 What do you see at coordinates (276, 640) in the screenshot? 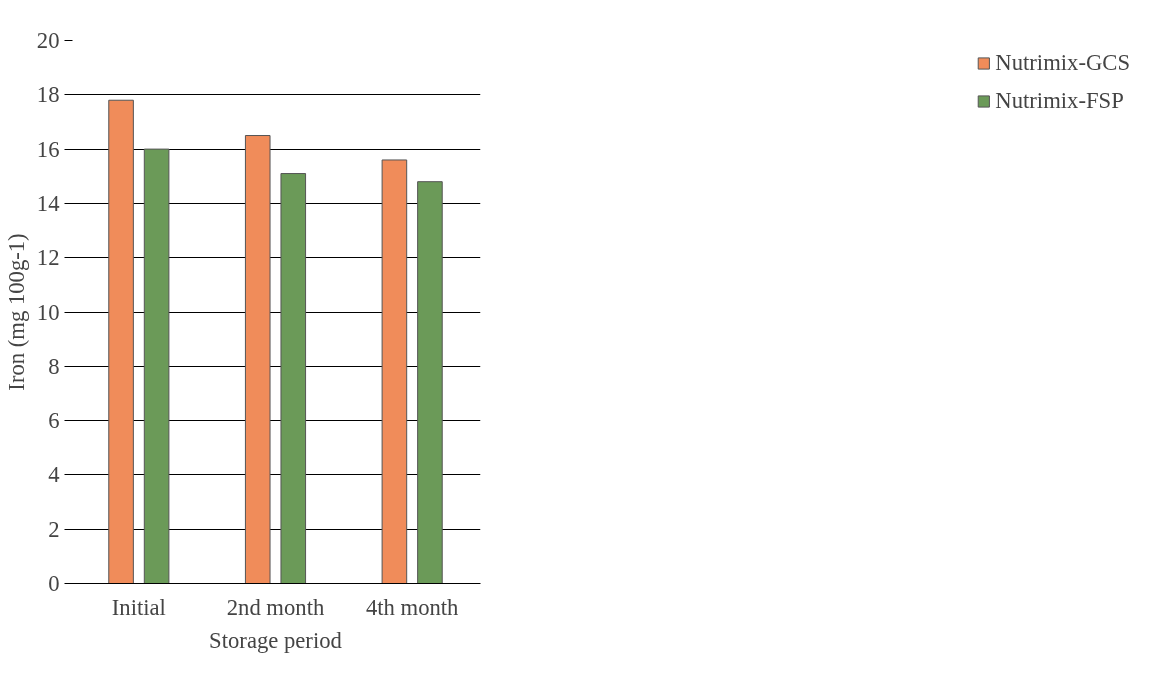
I see `x-axis-title: Storage period` at bounding box center [276, 640].